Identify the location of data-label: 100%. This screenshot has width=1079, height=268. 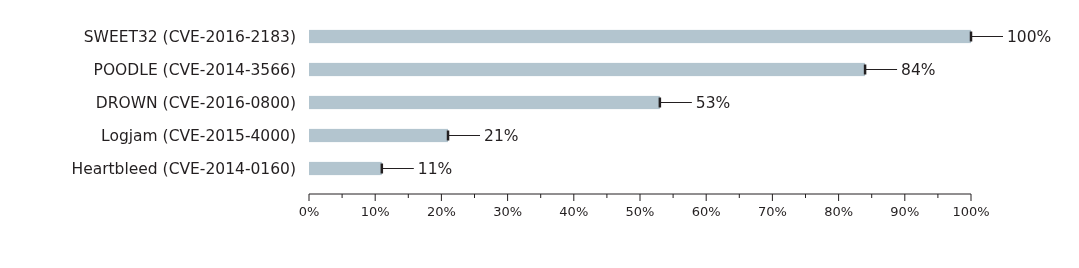
(1029, 36).